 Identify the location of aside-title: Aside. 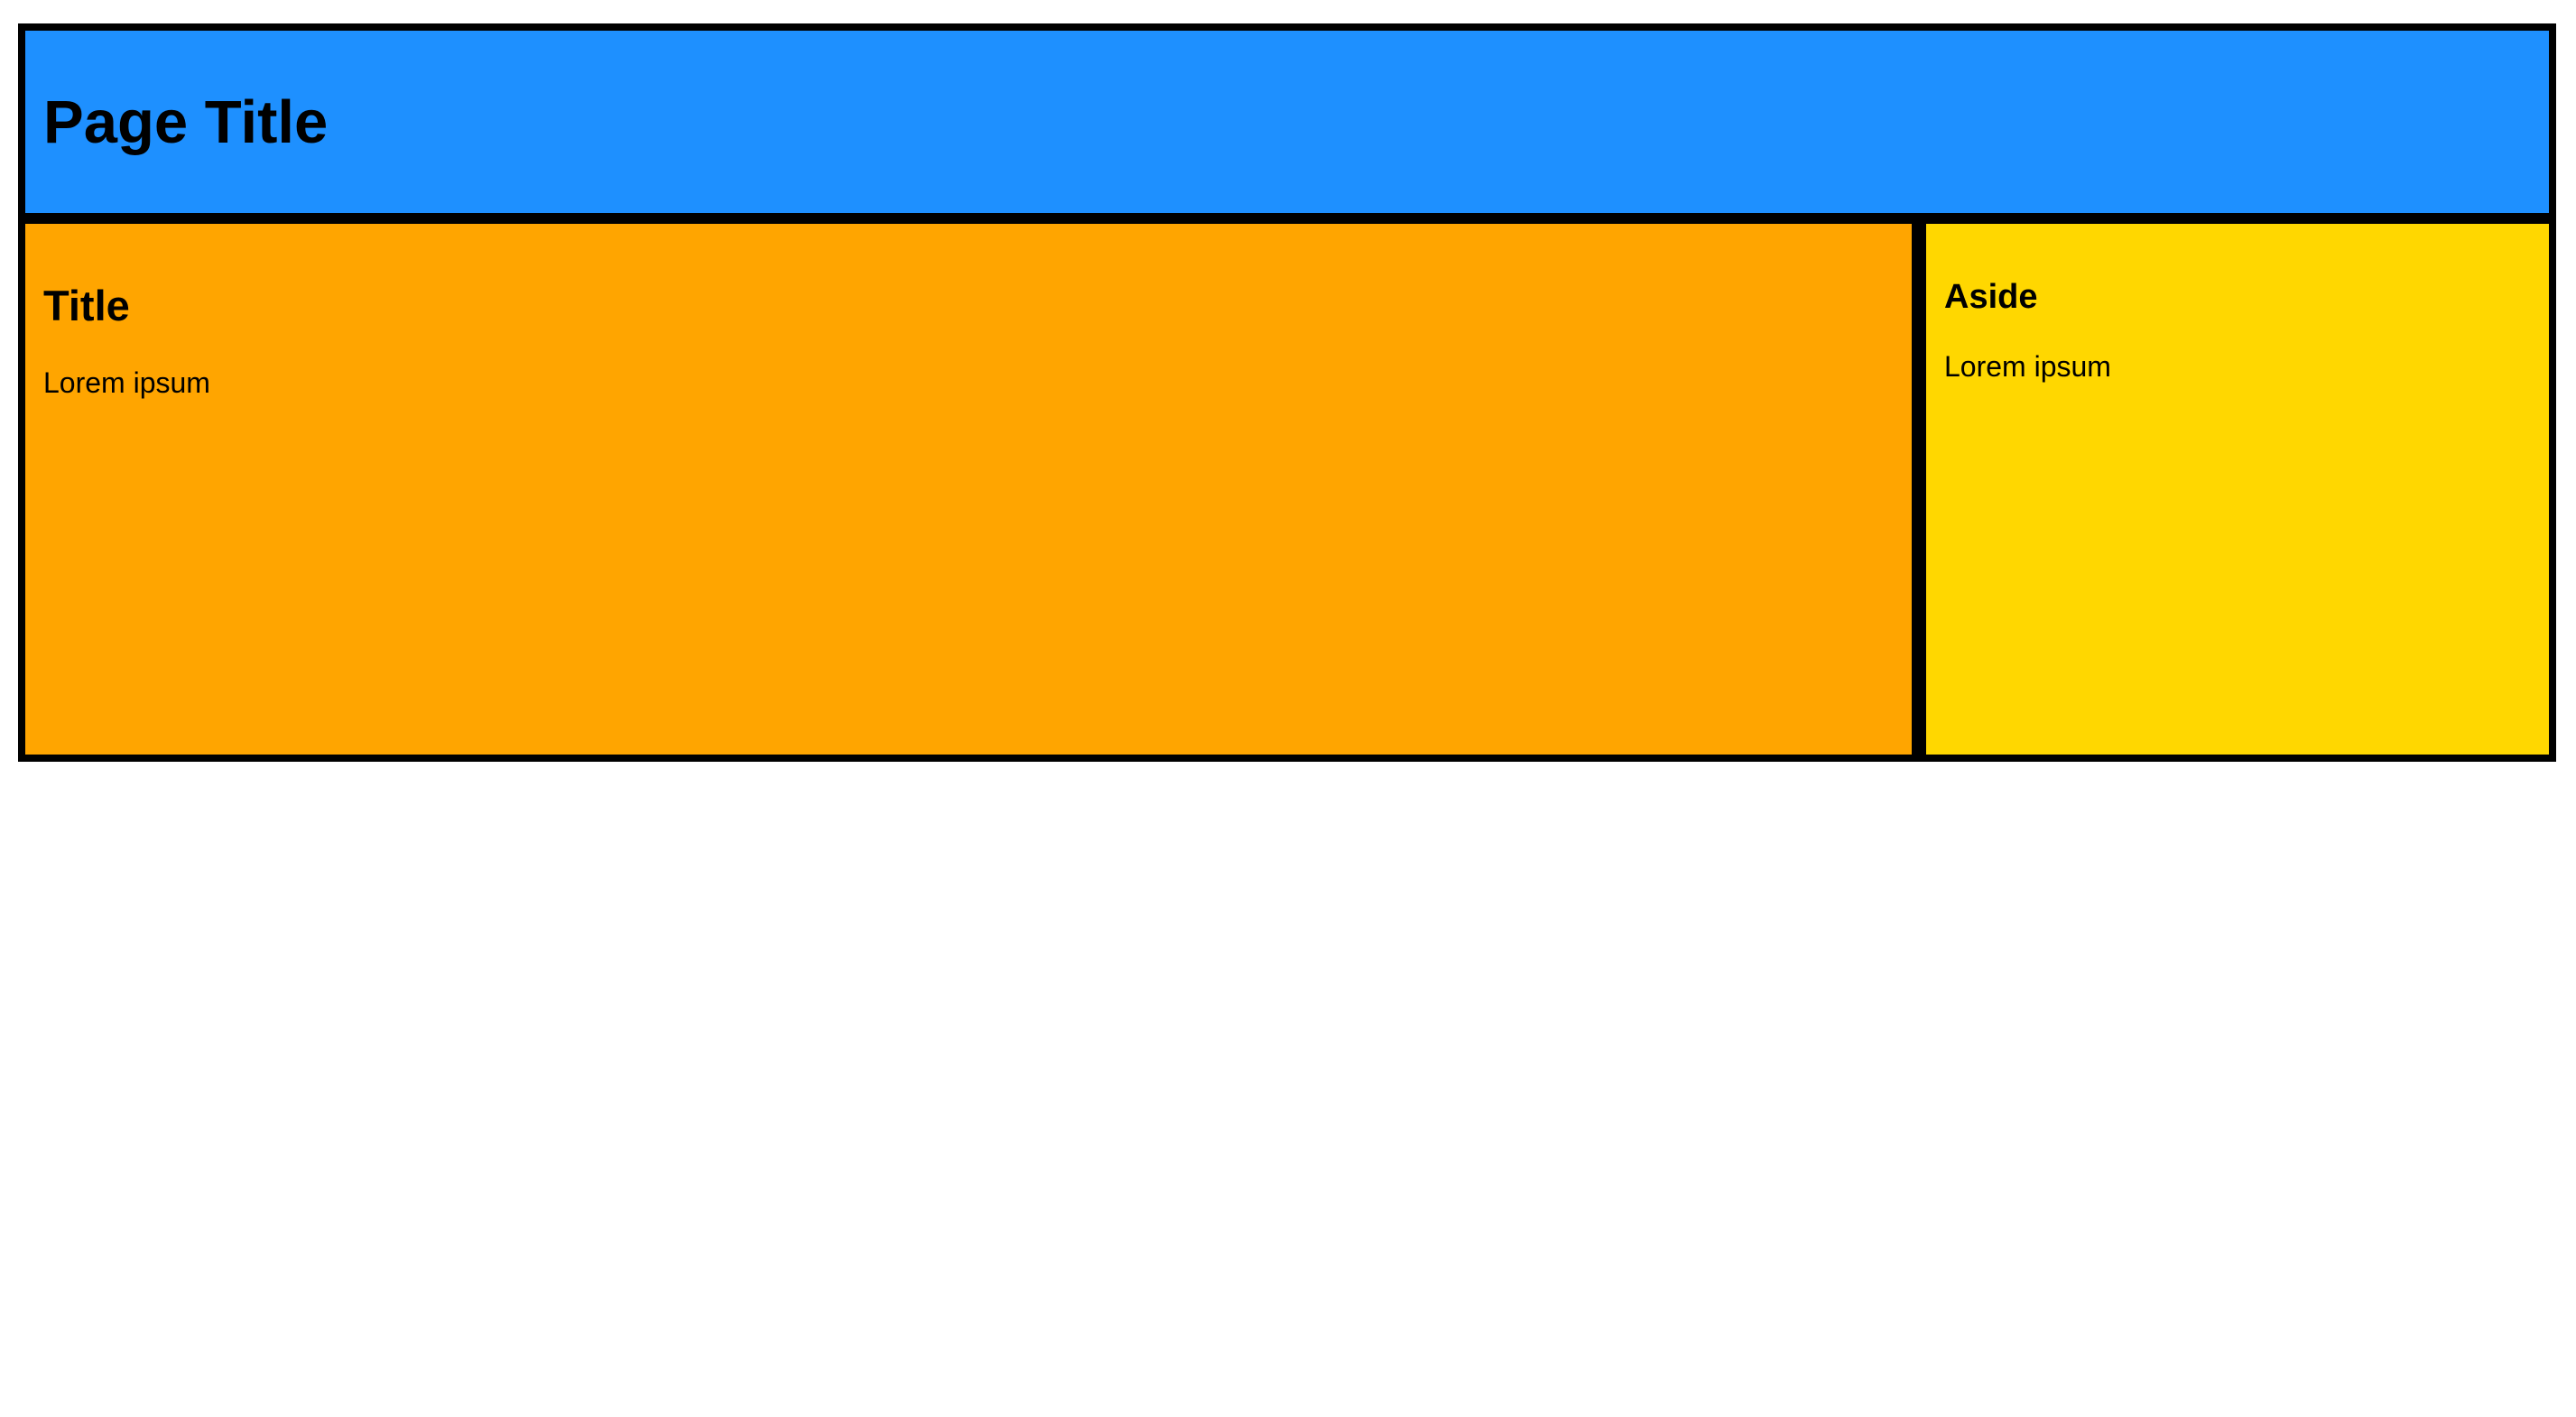
(1991, 297).